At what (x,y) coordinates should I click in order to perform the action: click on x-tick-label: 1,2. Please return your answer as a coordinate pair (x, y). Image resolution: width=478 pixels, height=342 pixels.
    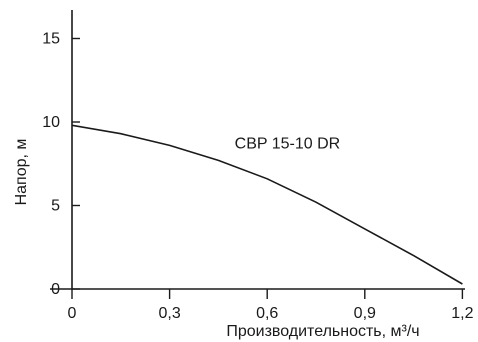
    Looking at the image, I should click on (462, 313).